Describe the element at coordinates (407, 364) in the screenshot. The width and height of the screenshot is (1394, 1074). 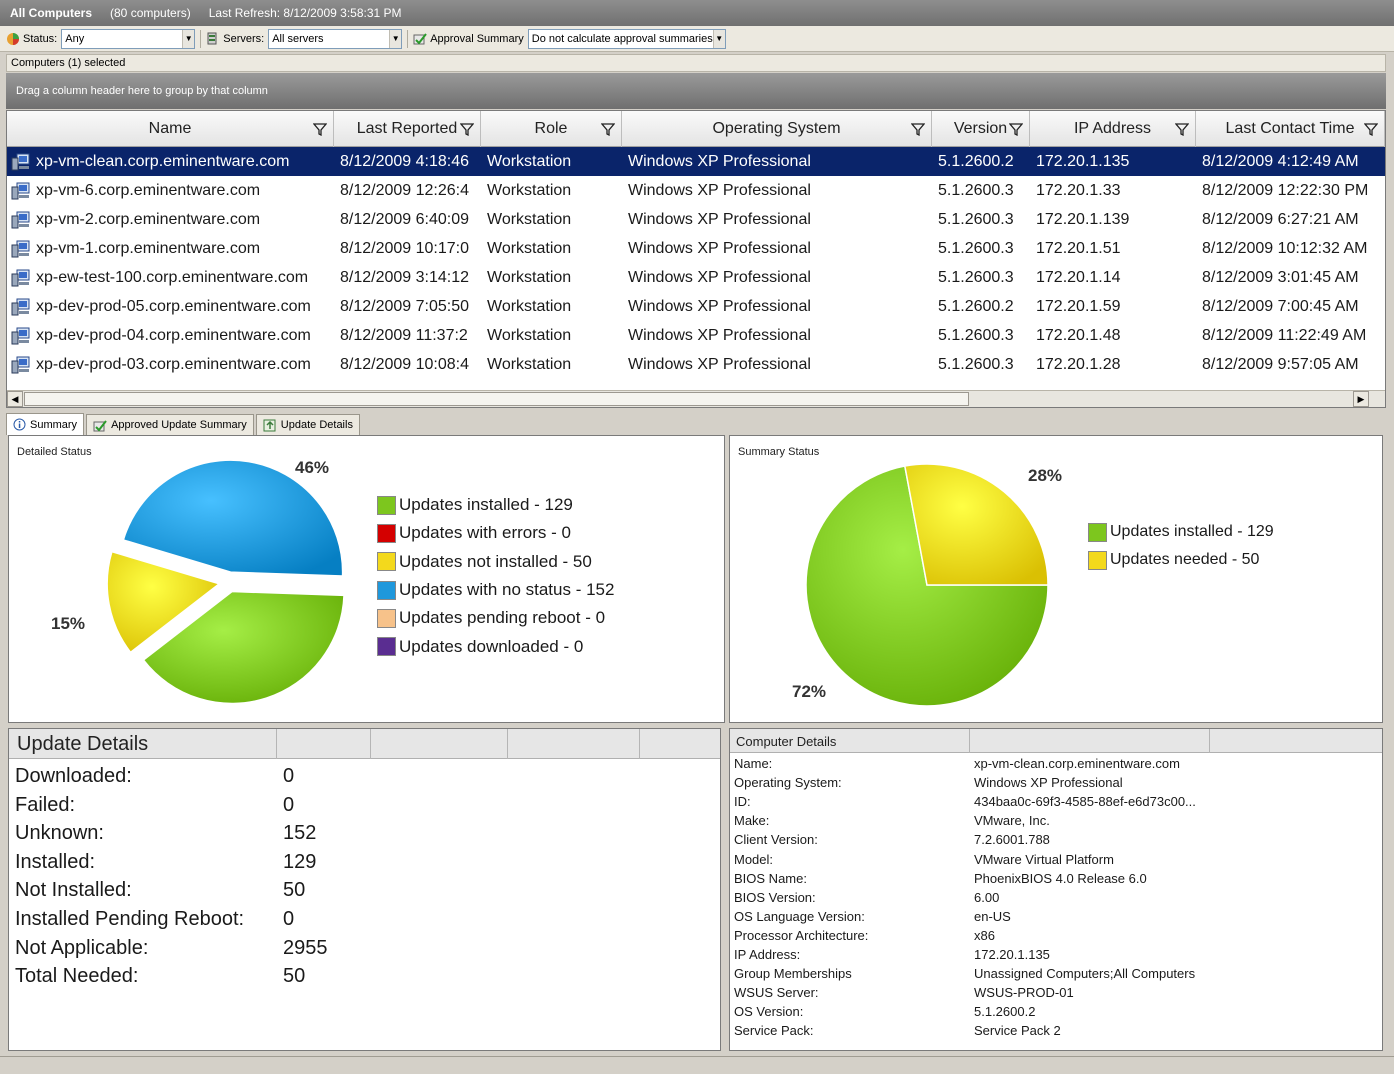
I see `table-cell-last-reported: 8/12/2009 10:08:4` at that location.